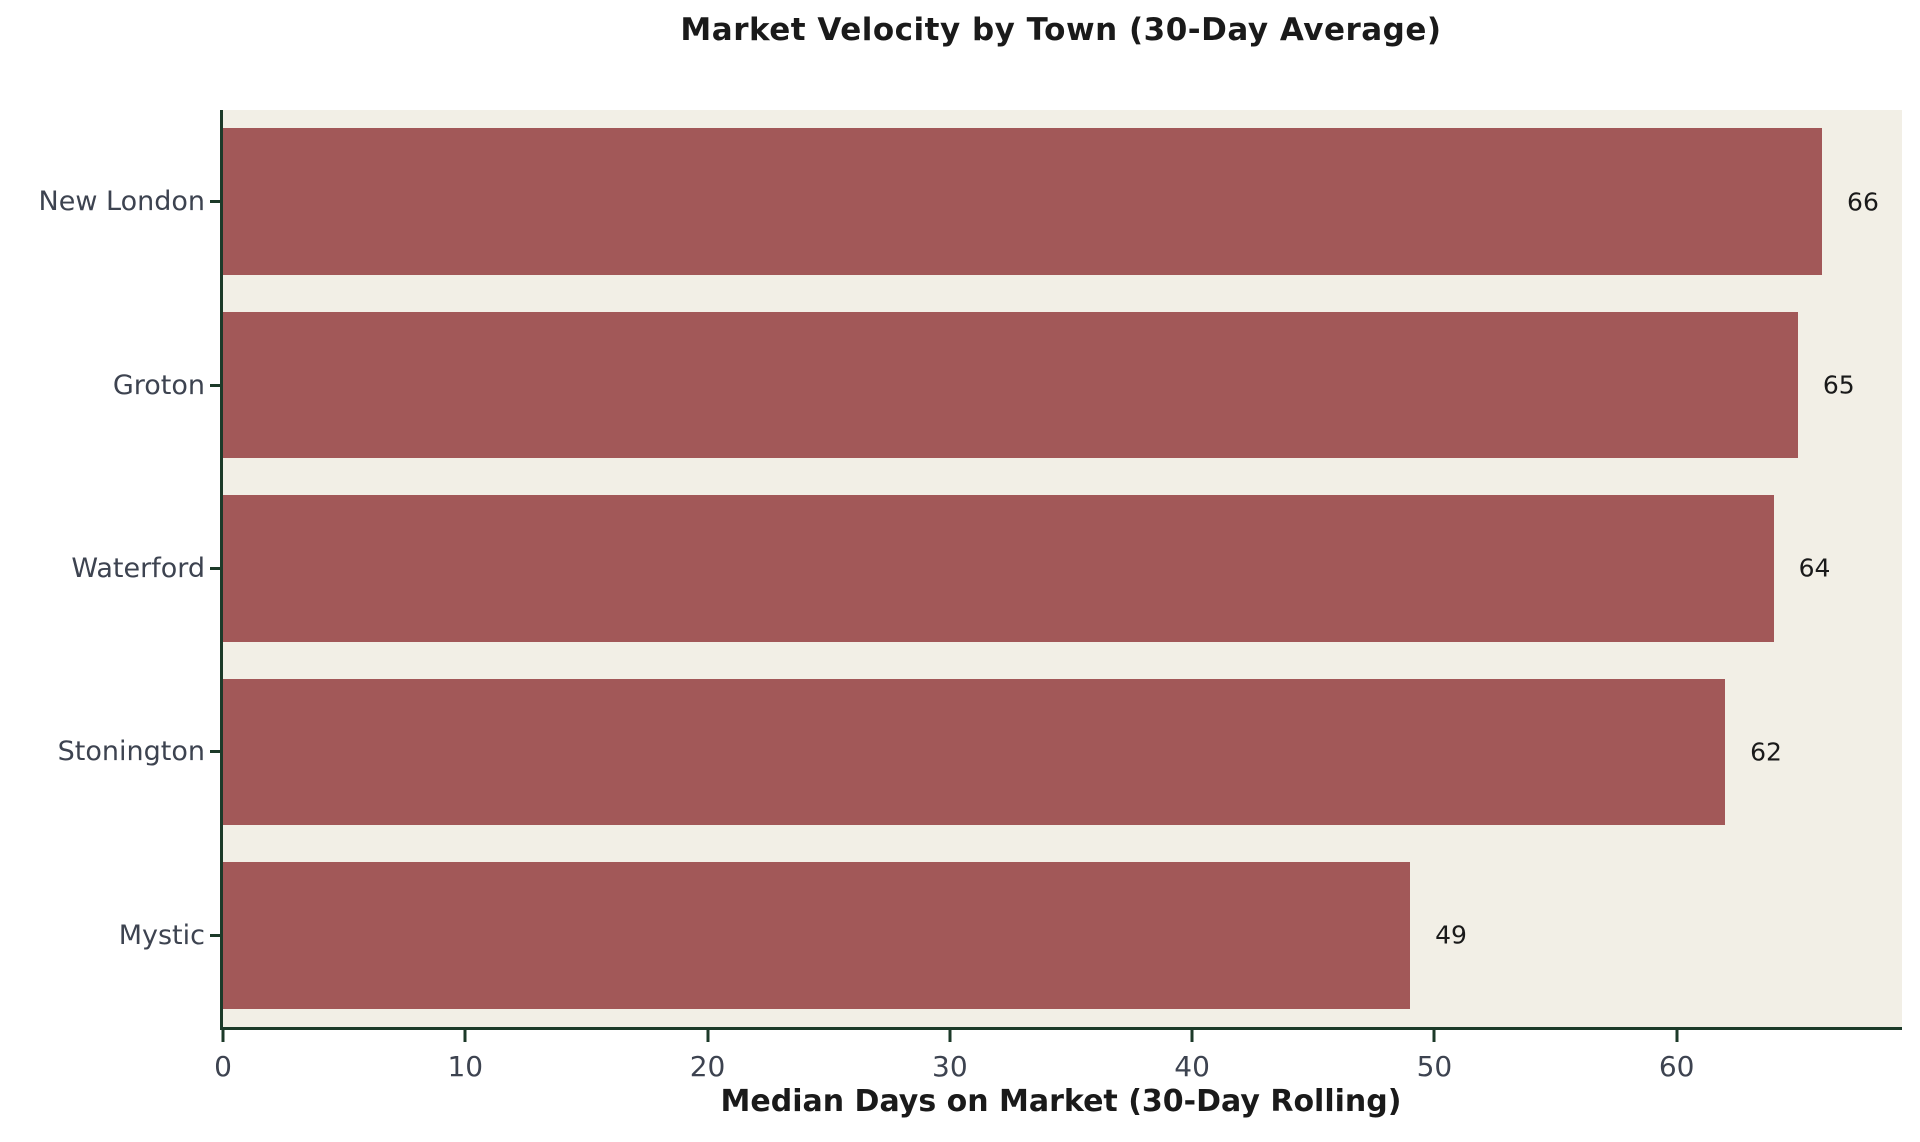 Image resolution: width=1920 pixels, height=1142 pixels. I want to click on bar-row-groton: 65, so click(1062, 384).